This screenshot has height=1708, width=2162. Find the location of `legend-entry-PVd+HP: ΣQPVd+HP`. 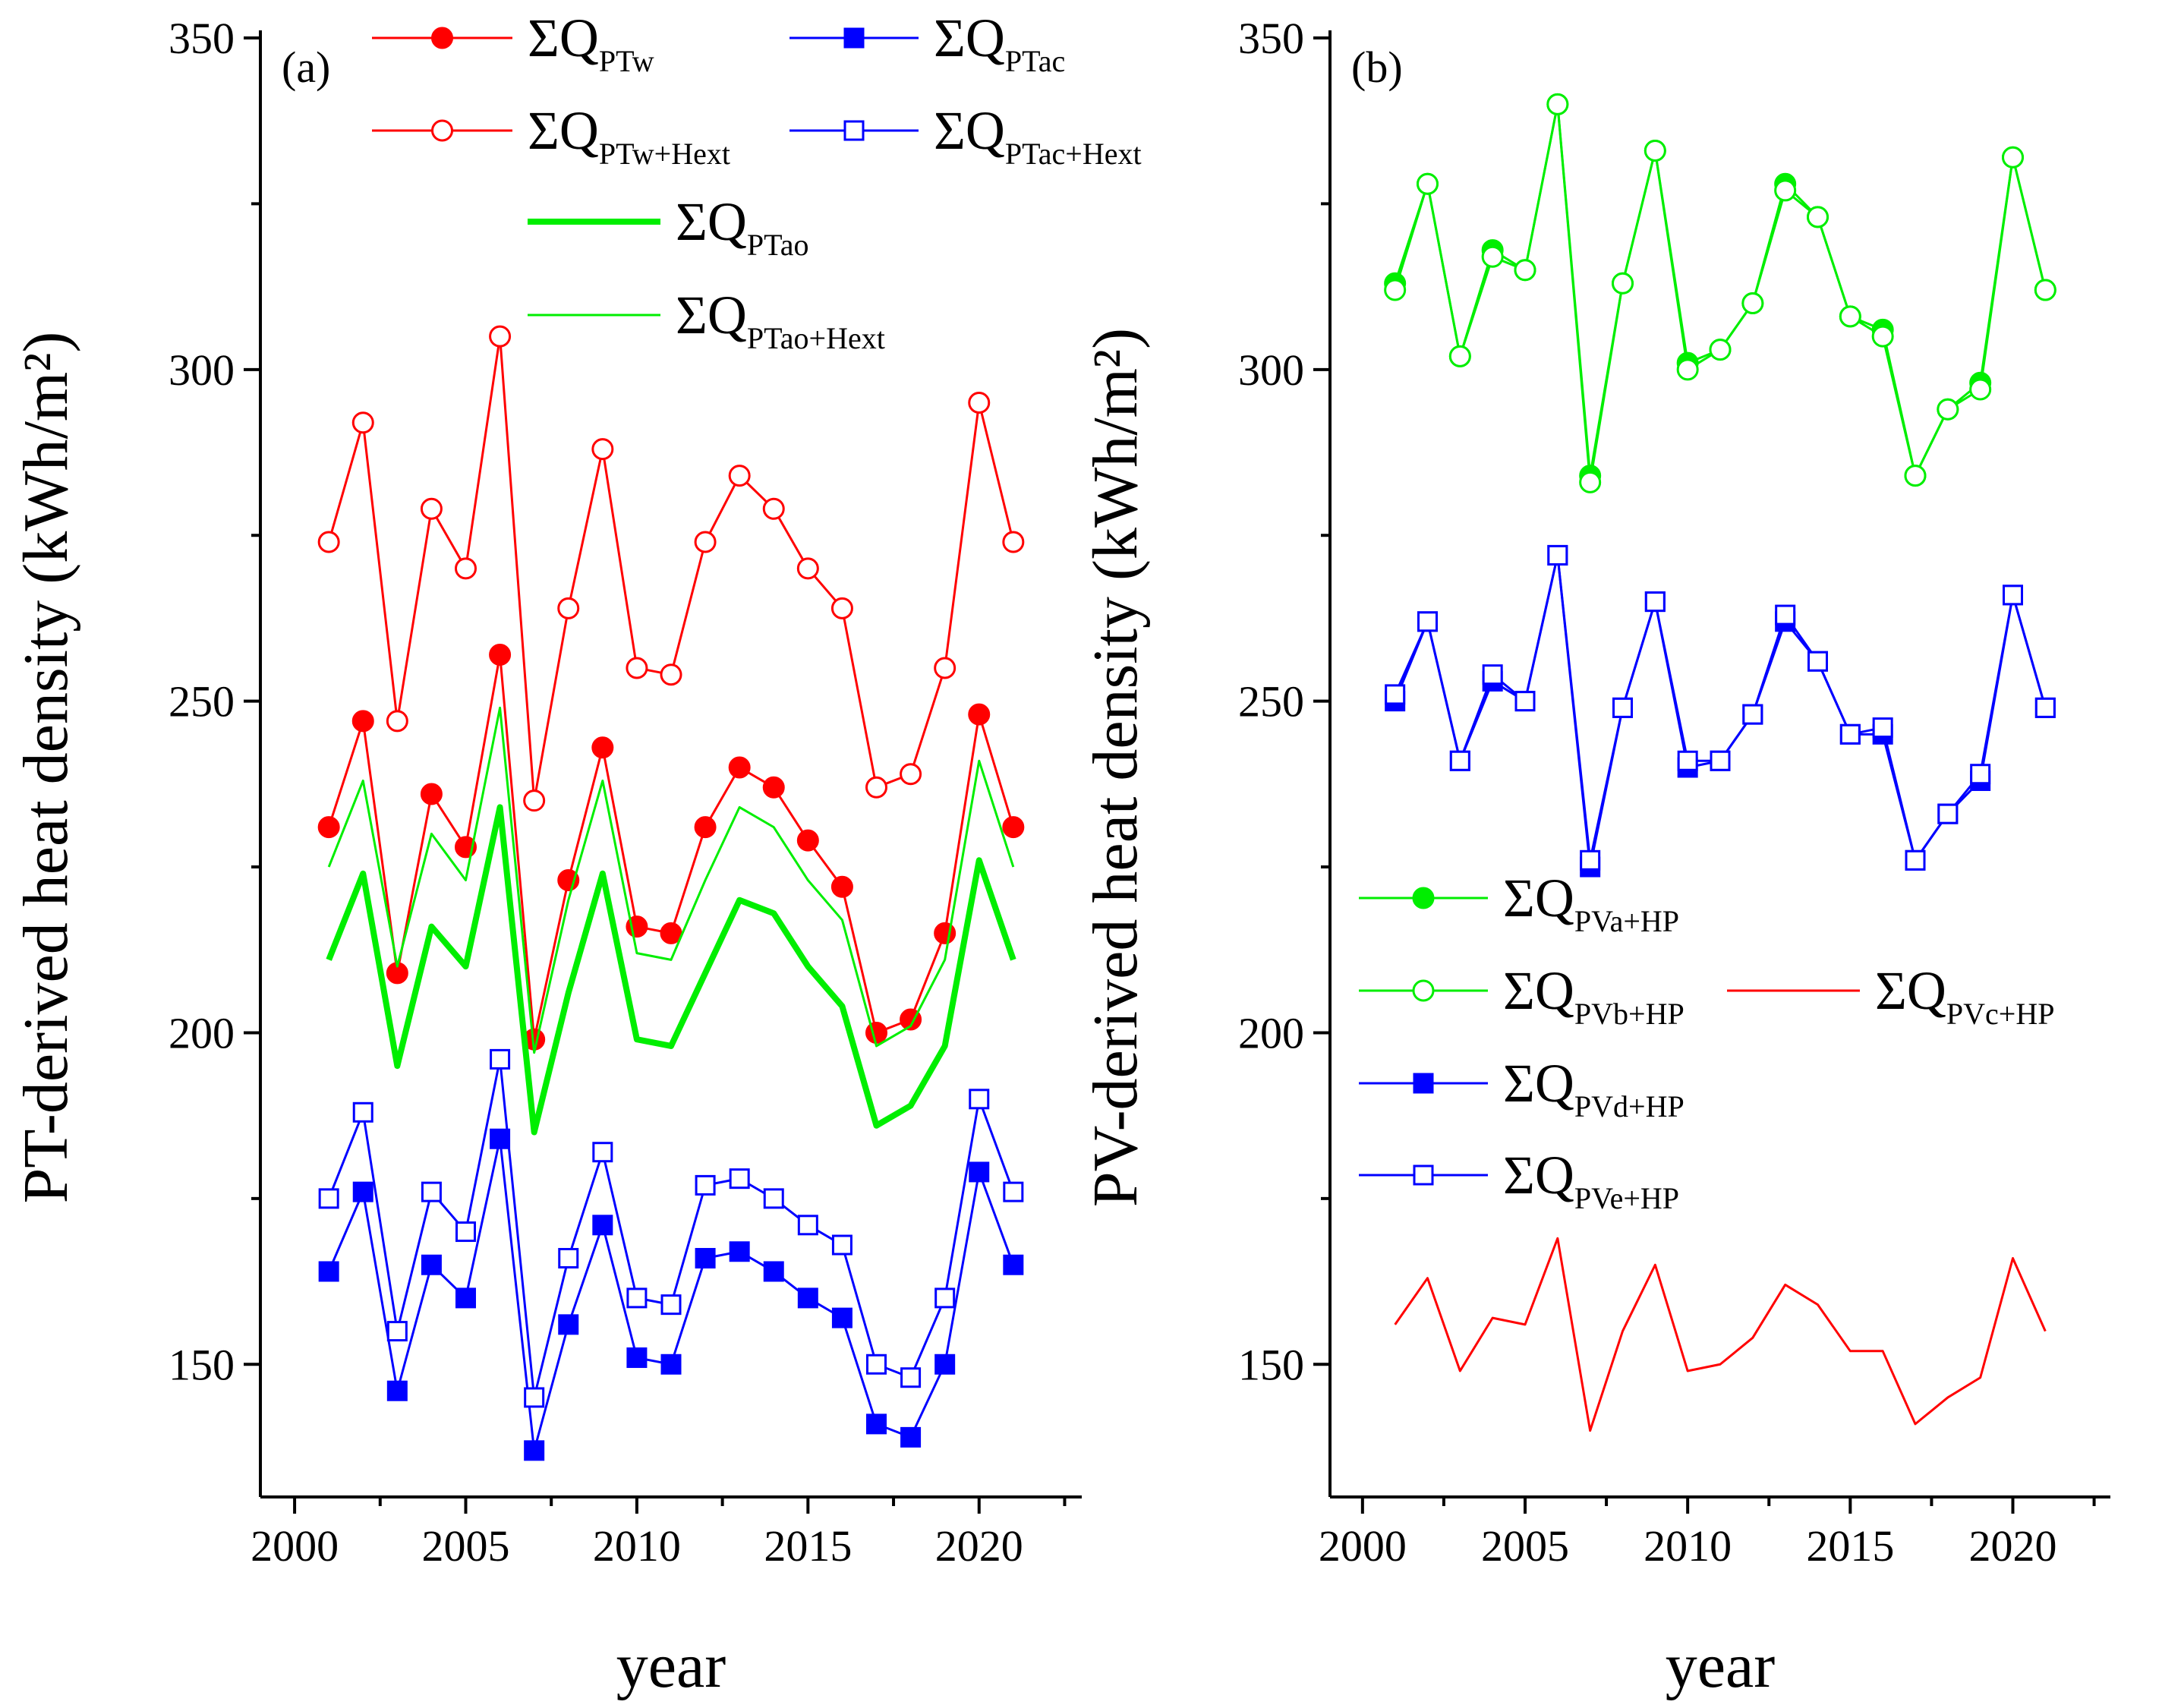

legend-entry-PVd+HP: ΣQPVd+HP is located at coordinates (1522, 1088).